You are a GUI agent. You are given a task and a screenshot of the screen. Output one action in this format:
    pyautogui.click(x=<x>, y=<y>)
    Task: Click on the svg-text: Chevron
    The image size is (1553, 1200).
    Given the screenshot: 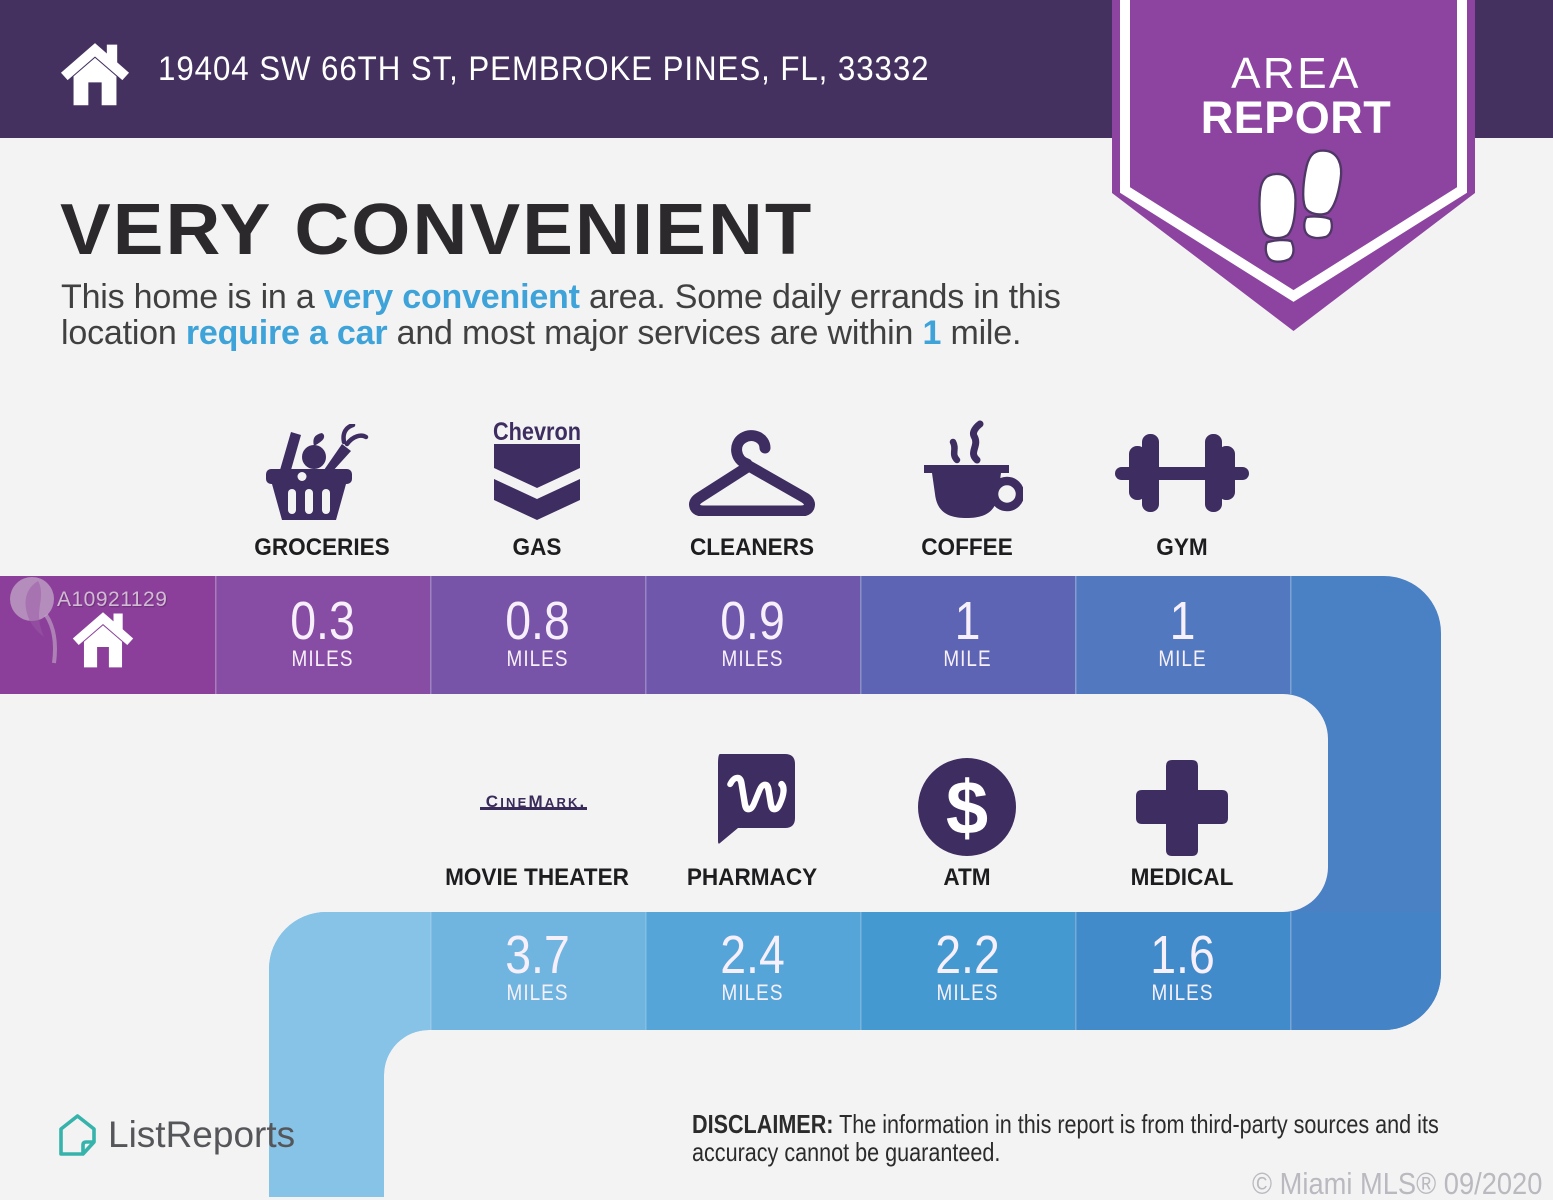 What is the action you would take?
    pyautogui.click(x=537, y=432)
    